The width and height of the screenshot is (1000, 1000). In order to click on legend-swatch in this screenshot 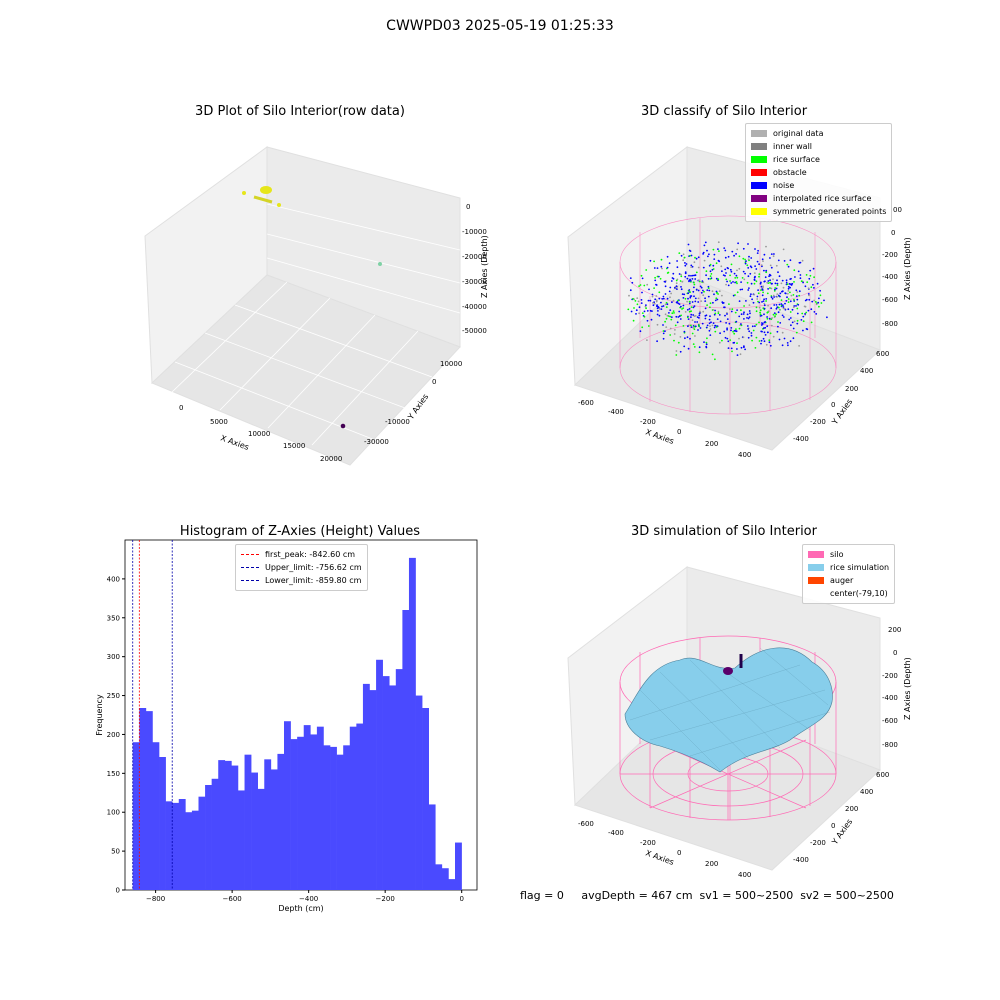, I will do `click(816, 580)`.